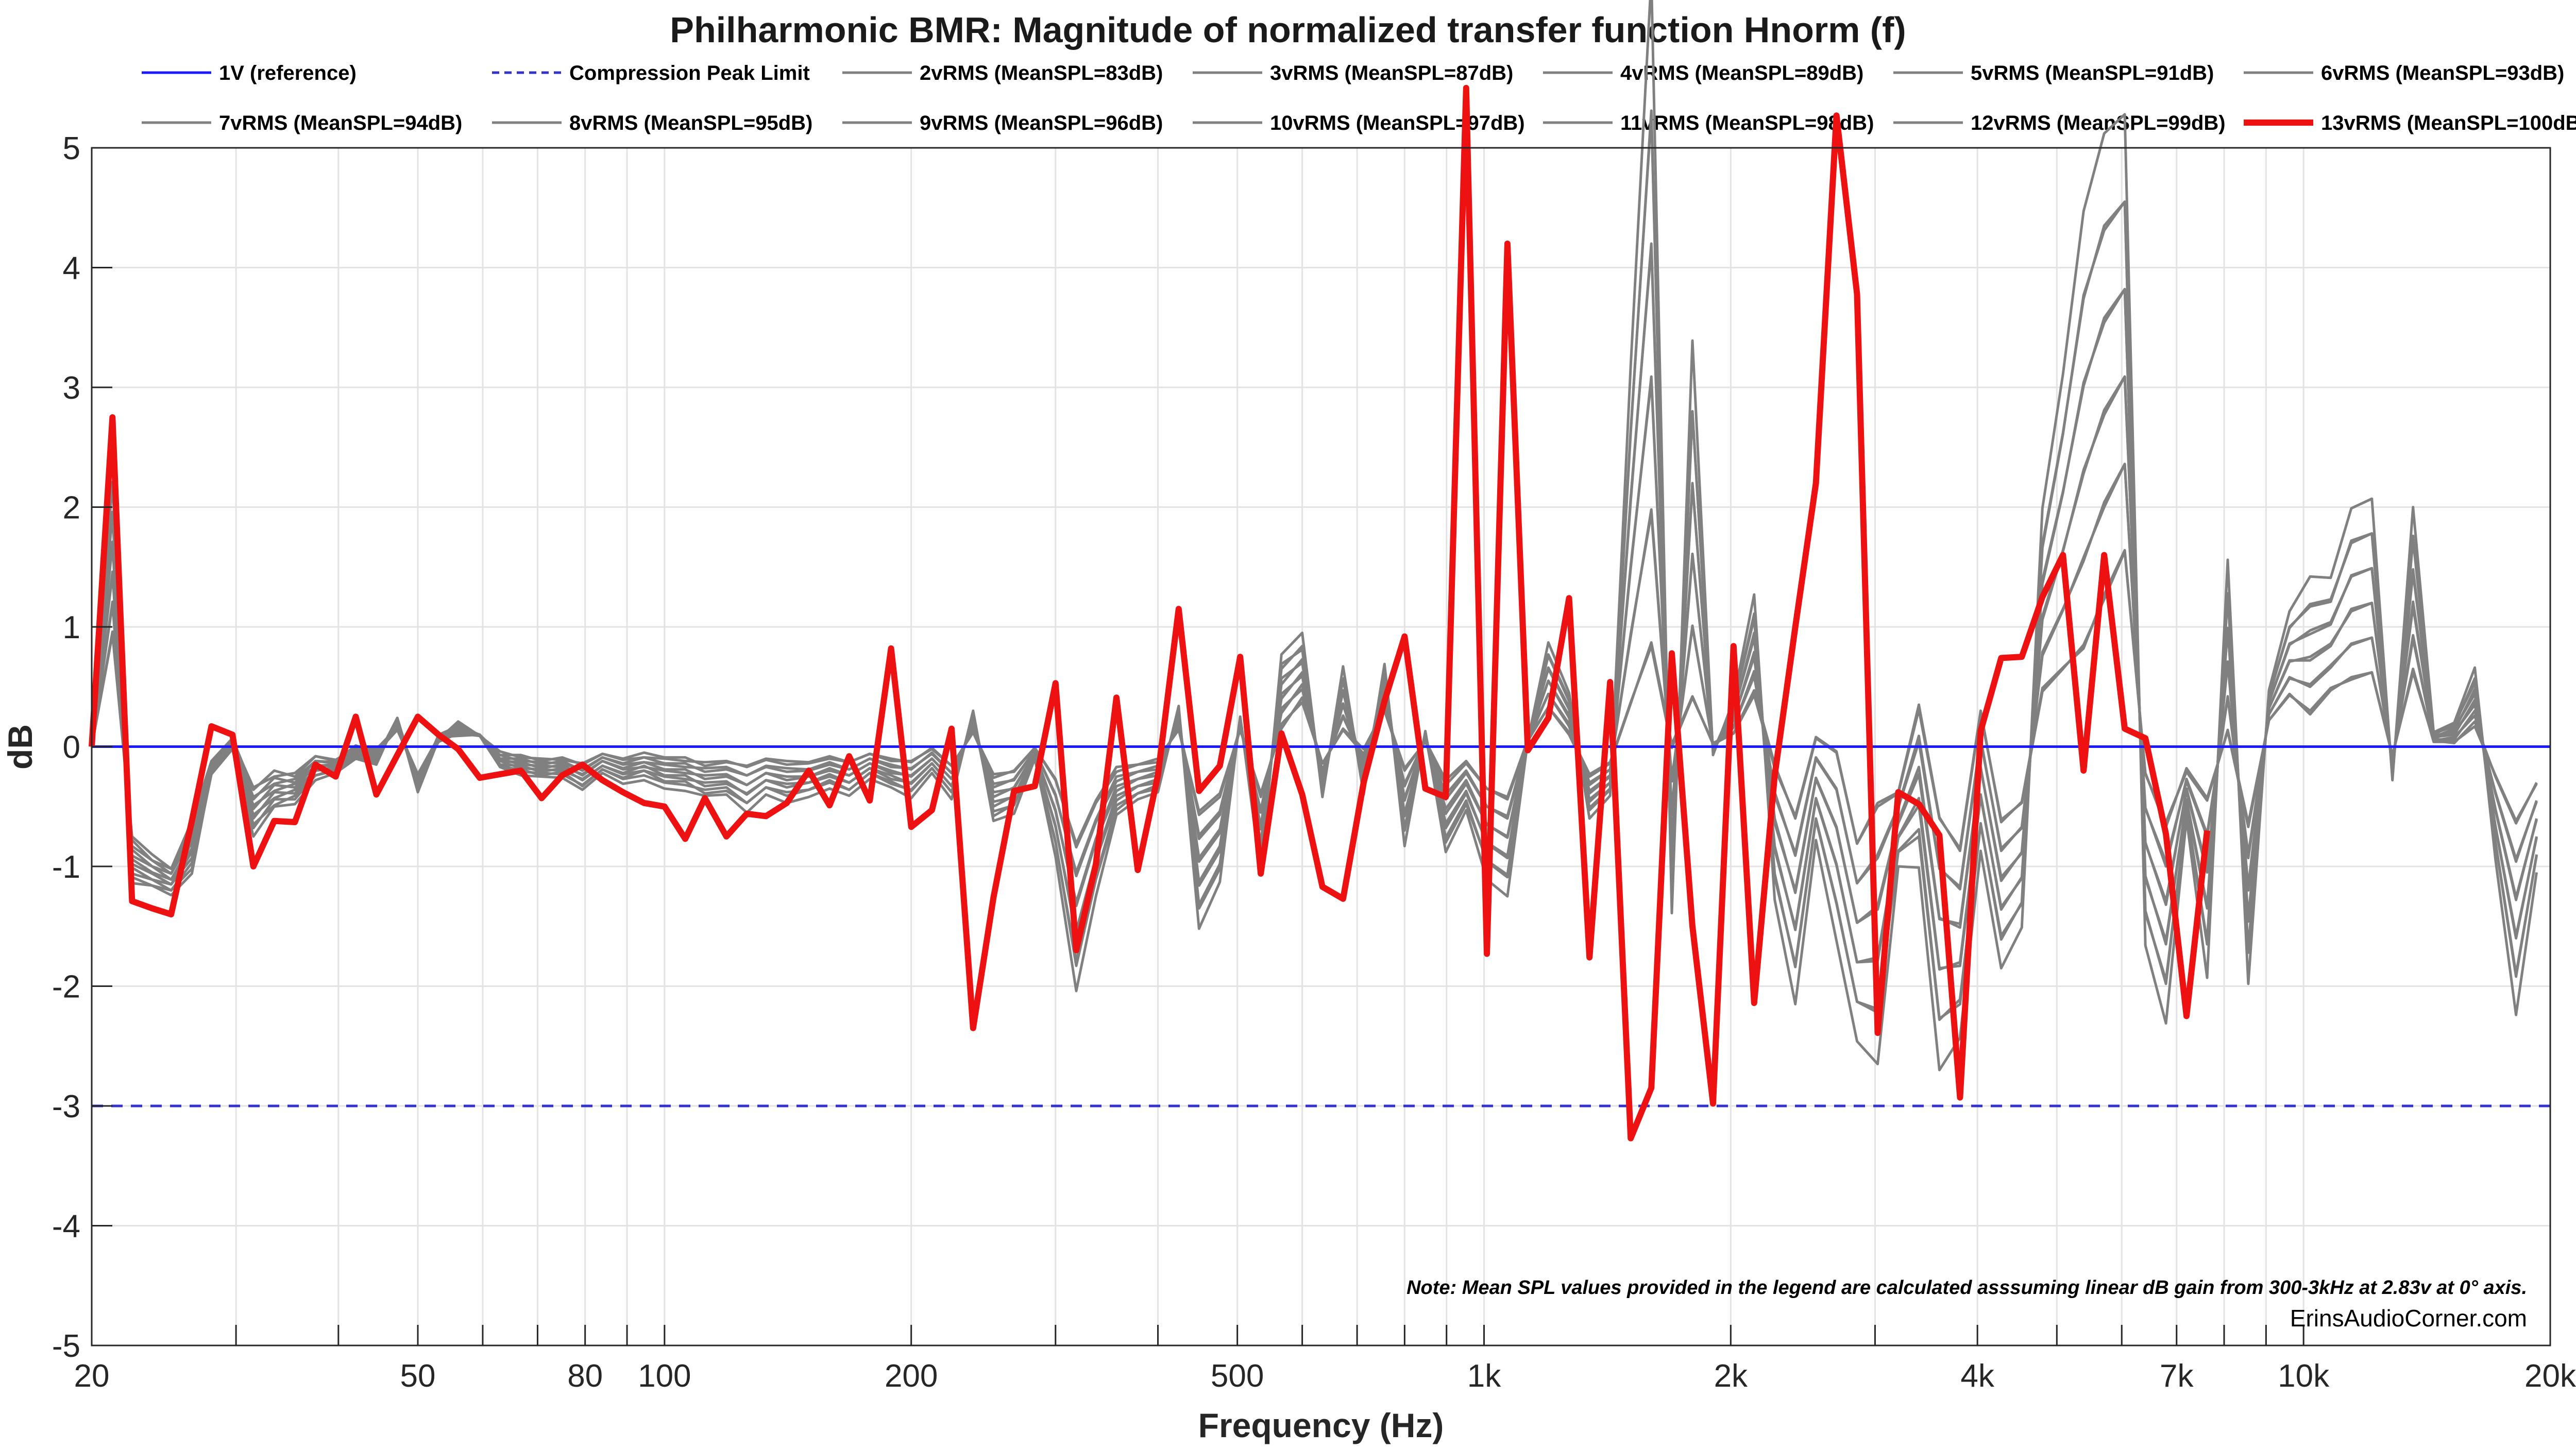 The height and width of the screenshot is (1449, 2576). What do you see at coordinates (2408, 1319) in the screenshot?
I see `watermark: ErinsAudioCorner.com` at bounding box center [2408, 1319].